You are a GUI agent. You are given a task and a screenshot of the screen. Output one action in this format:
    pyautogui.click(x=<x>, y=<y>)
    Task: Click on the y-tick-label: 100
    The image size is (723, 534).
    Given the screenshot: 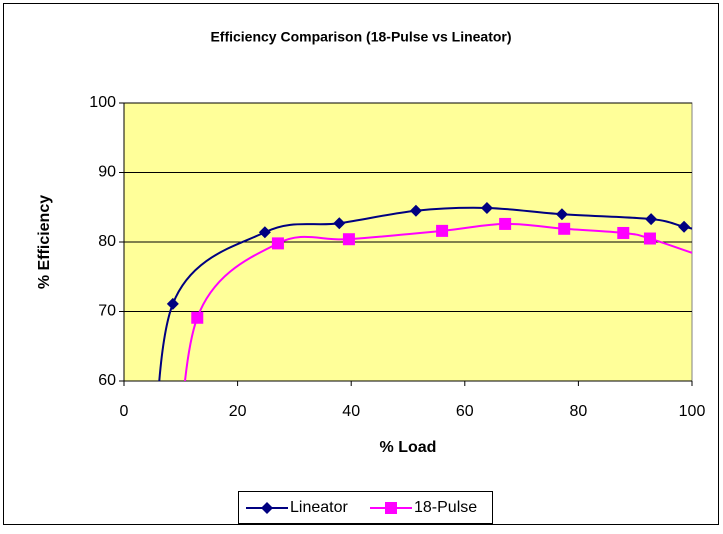 What is the action you would take?
    pyautogui.click(x=102, y=102)
    